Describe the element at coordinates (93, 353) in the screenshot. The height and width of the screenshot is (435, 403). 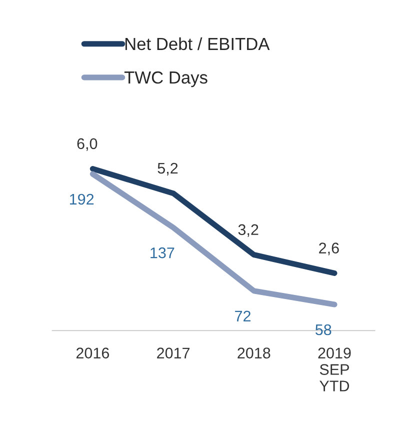
I see `x-tick-label: 2016` at that location.